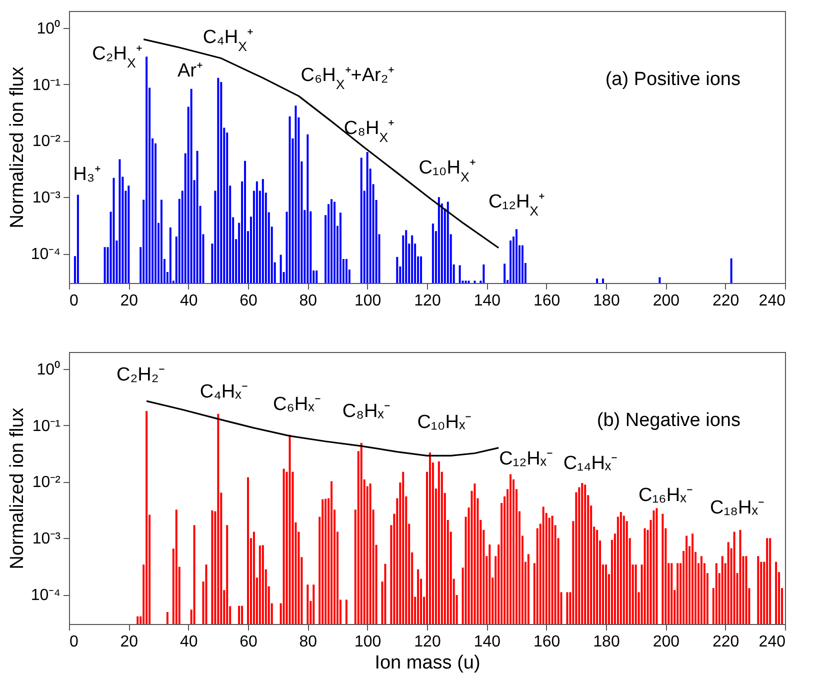  I want to click on annotation: H₃⁺, so click(87, 175).